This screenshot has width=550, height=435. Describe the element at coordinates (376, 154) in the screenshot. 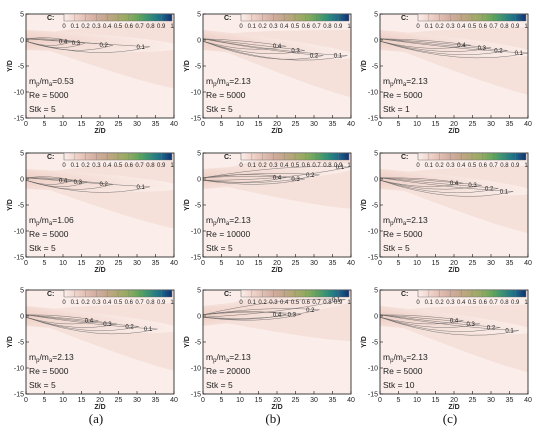

I see `y-tick-label: 5` at that location.